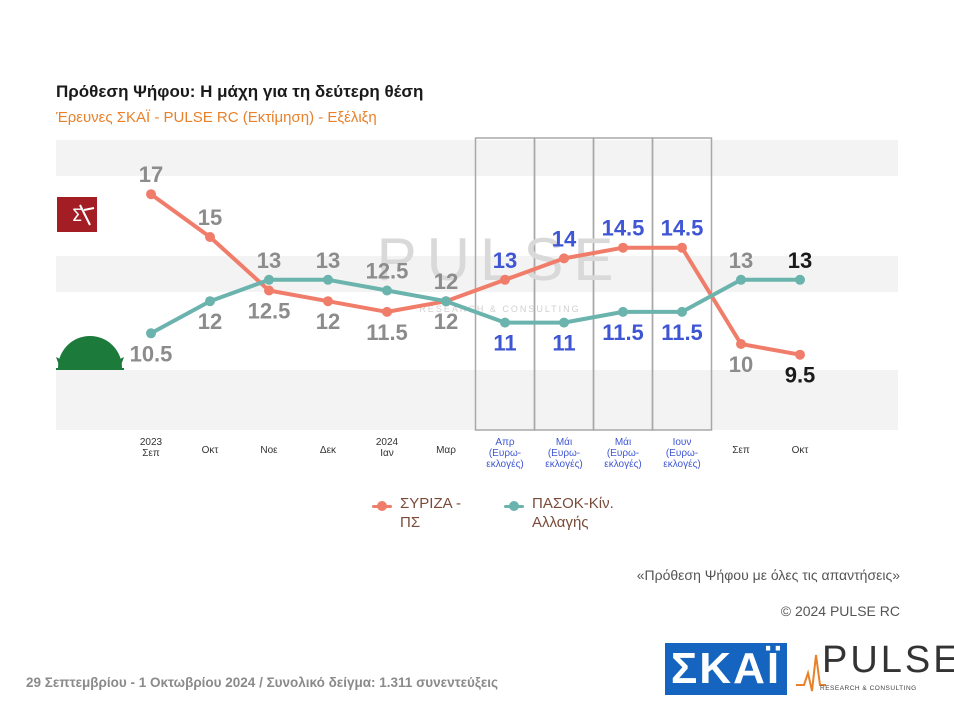 The width and height of the screenshot is (954, 710). I want to click on x-tick-label: Ιουν (Ευρω-εκλογές), so click(681, 453).